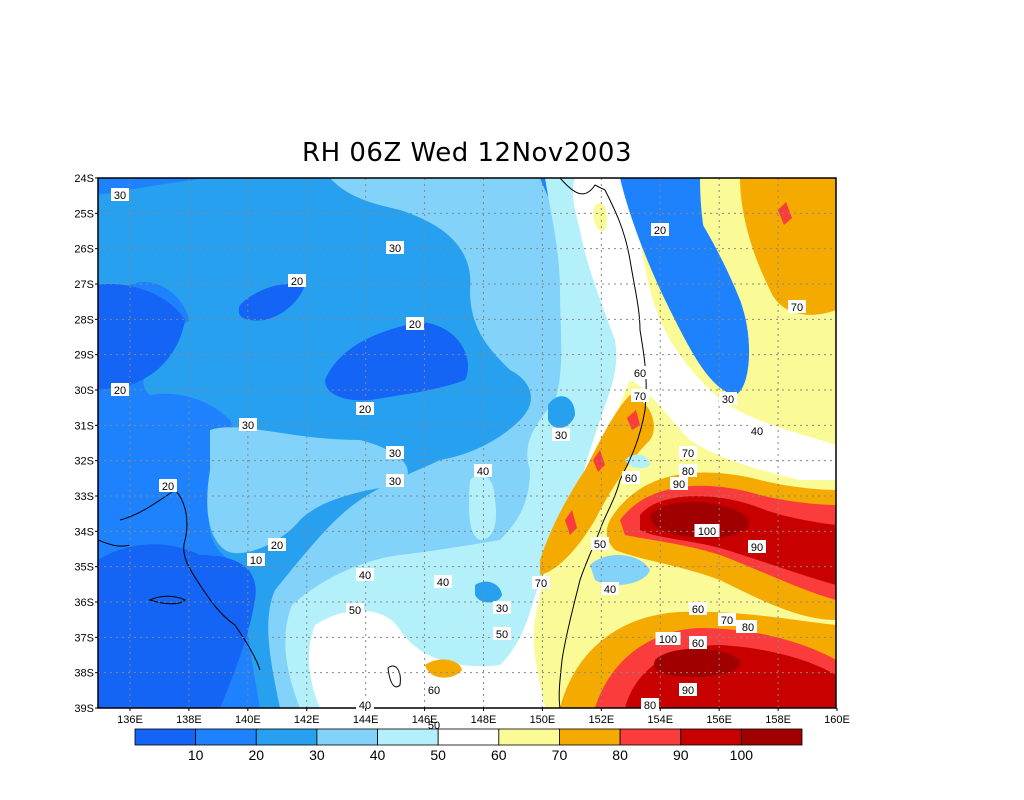  I want to click on lon-tick-label: 148E, so click(484, 720).